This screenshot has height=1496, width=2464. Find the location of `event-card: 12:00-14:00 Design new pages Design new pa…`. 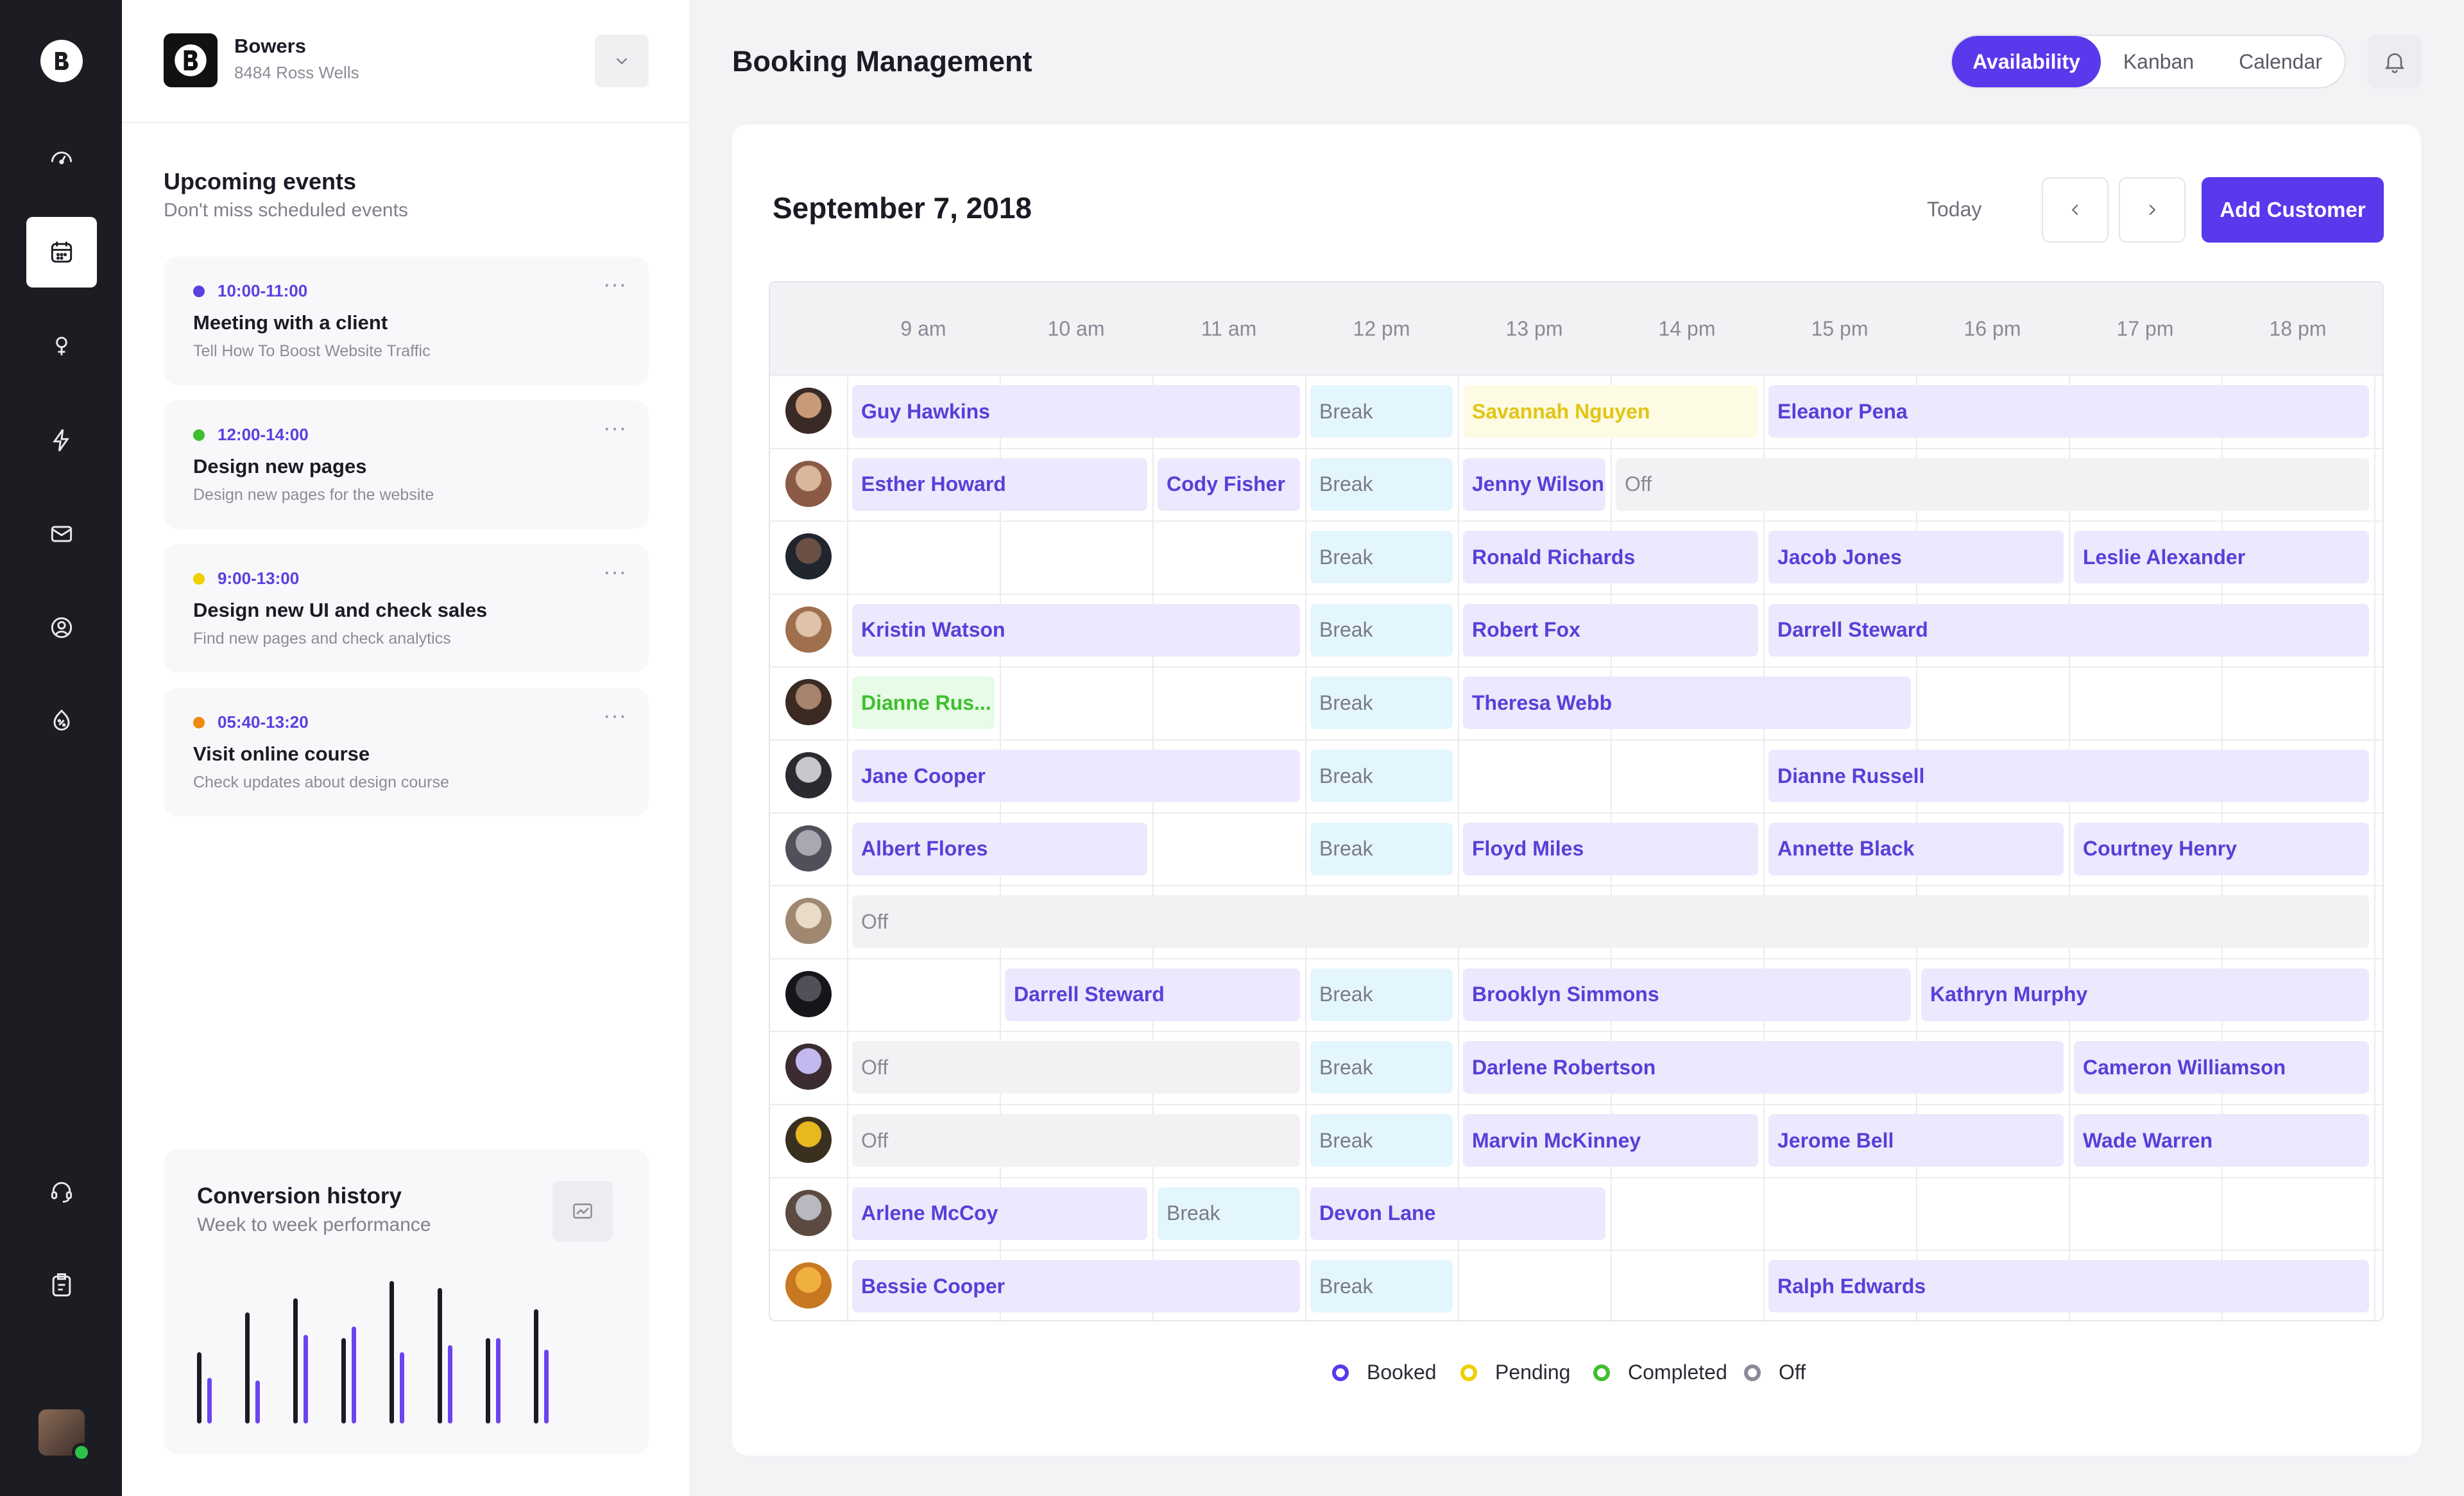

event-card: 12:00-14:00 Design new pages Design new pa… is located at coordinates (406, 464).